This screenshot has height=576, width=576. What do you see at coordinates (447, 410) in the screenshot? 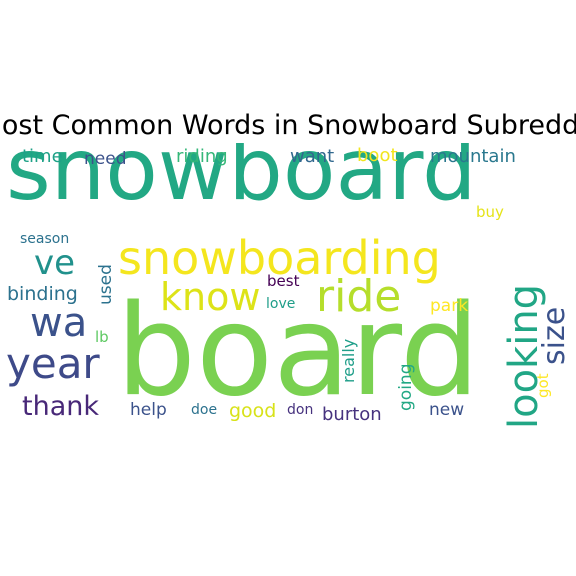
I see `word-new: new` at bounding box center [447, 410].